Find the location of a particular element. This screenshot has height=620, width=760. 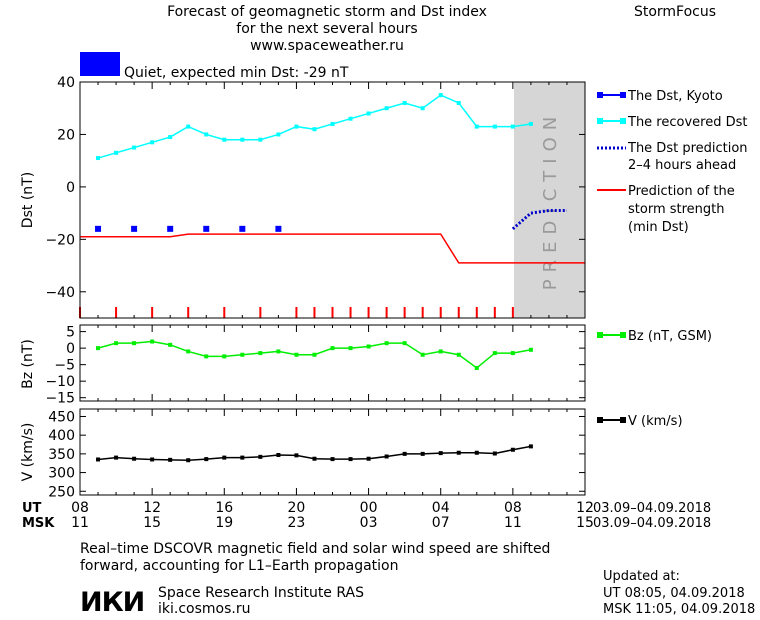

storm-strength-line is located at coordinates (332, 248).